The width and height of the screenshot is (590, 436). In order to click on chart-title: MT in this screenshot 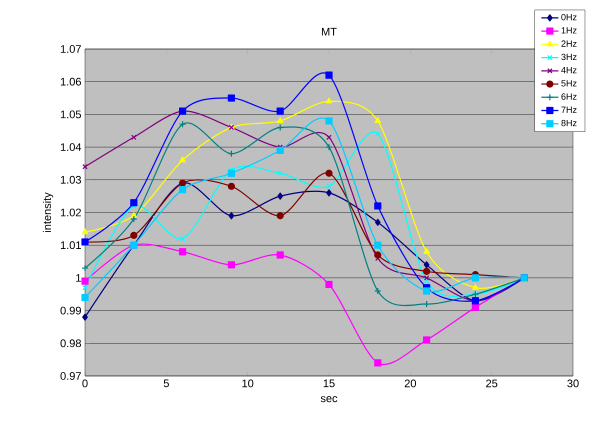, I will do `click(329, 32)`.